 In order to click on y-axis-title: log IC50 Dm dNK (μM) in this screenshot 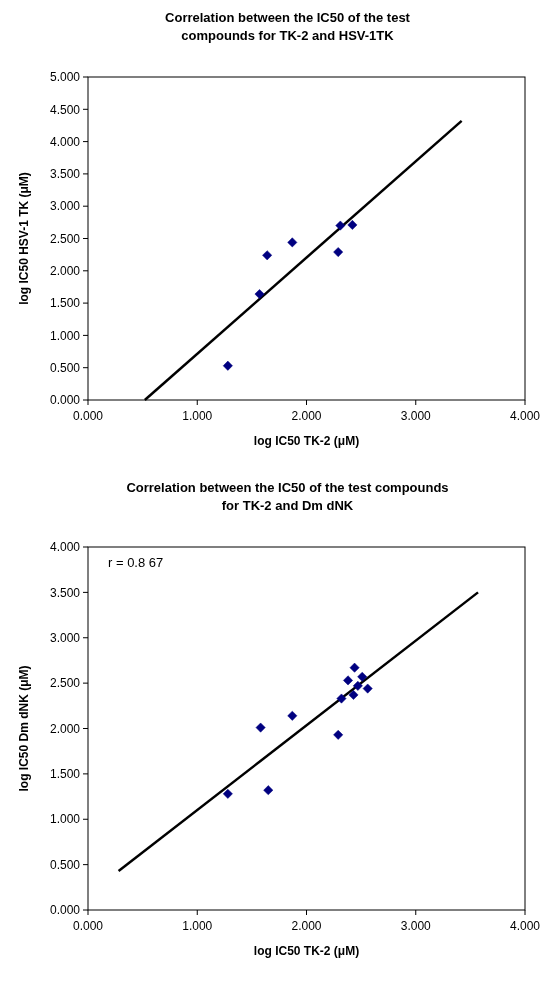, I will do `click(24, 728)`.